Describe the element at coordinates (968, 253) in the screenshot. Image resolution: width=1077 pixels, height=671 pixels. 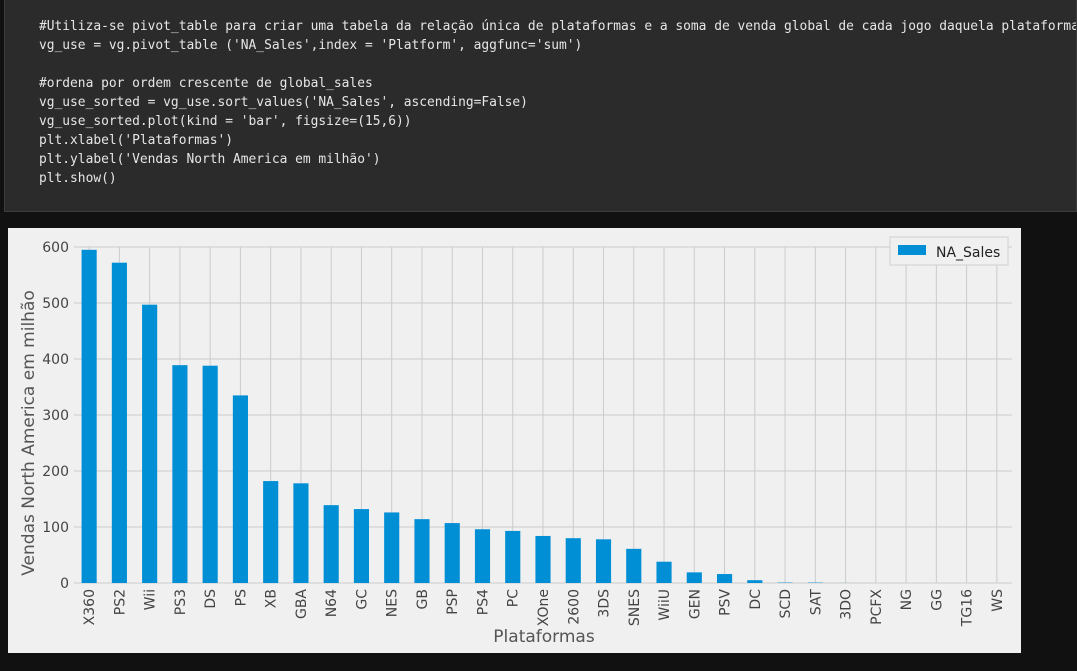
I see `legend-label: NA_Sales` at that location.